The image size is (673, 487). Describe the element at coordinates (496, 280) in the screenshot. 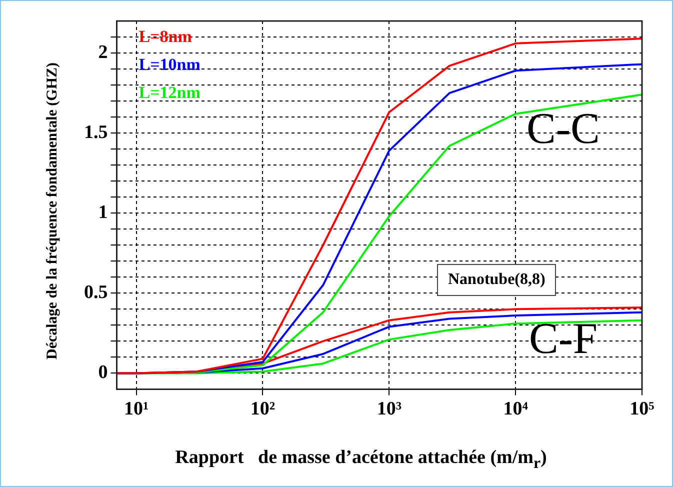

I see `annotation: Nanotube(8,8)` at that location.